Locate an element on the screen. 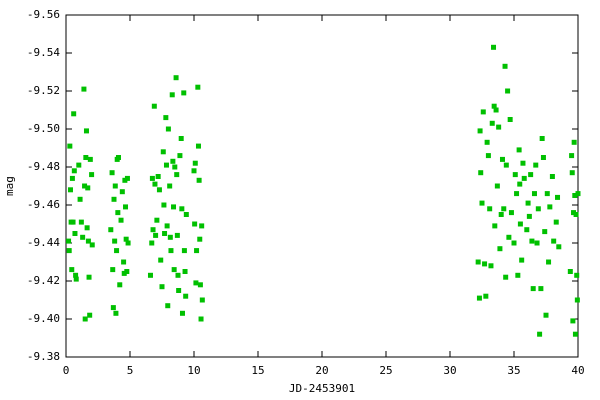  x-tick-label: 35 is located at coordinates (513, 370).